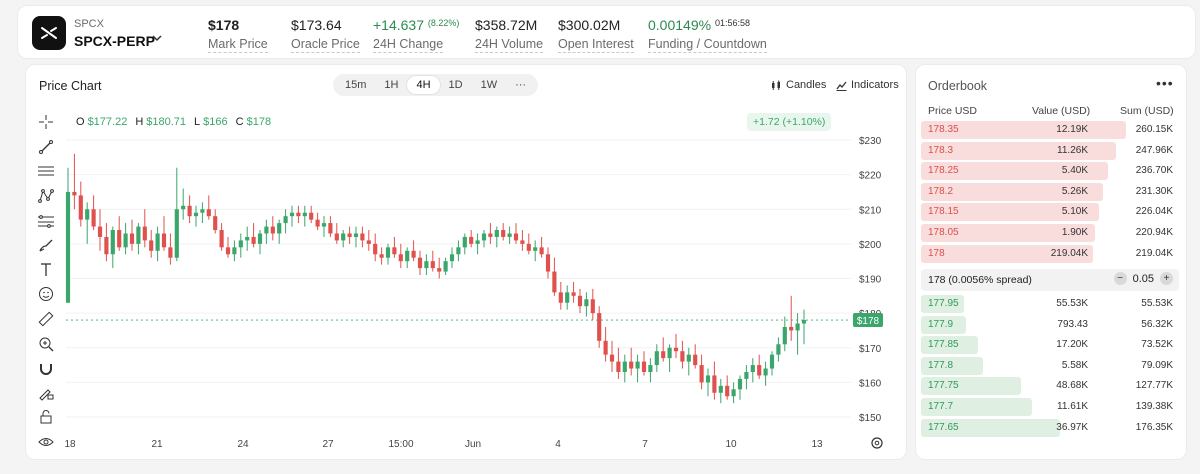 Image resolution: width=1200 pixels, height=474 pixels. Describe the element at coordinates (789, 122) in the screenshot. I see `change-badge: +1.72 (+1.10%)` at that location.